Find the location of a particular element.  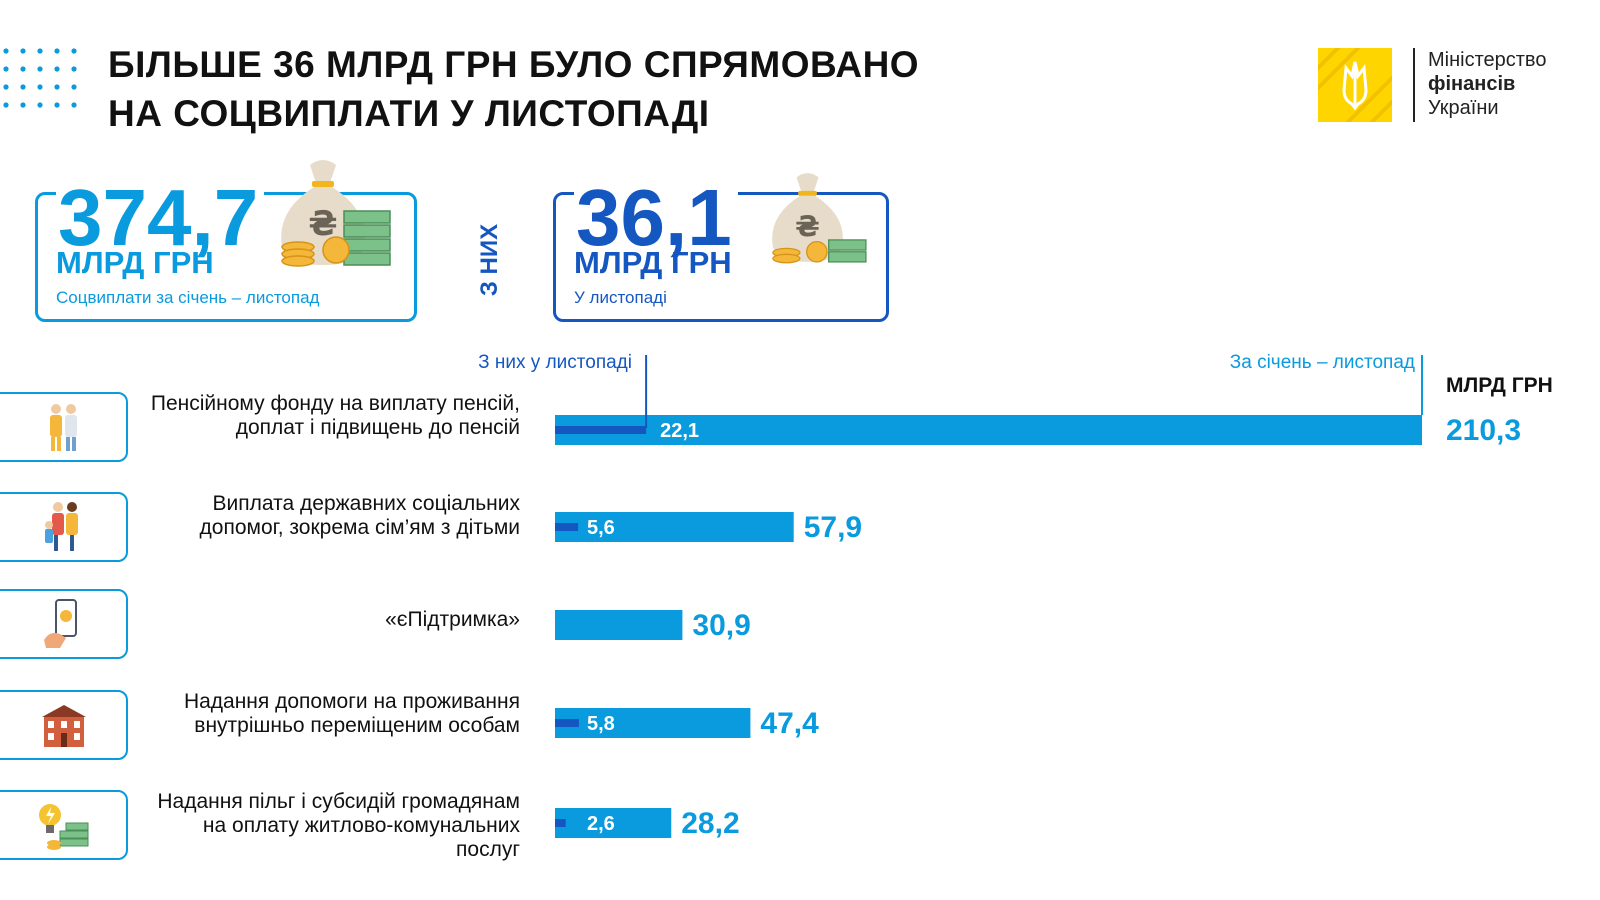

data-label-november: 2,6 is located at coordinates (601, 824).